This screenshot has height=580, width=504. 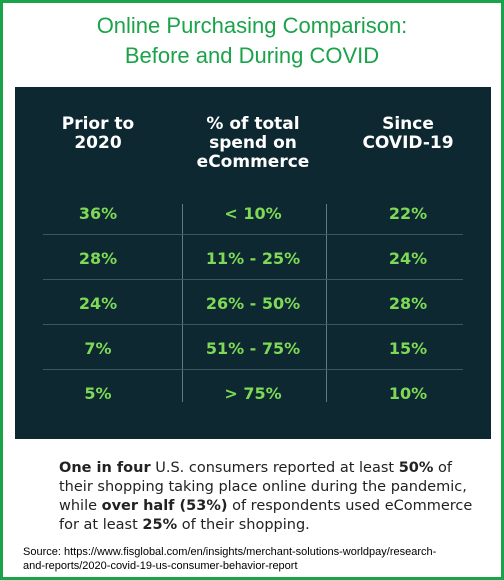 What do you see at coordinates (274, 468) in the screenshot?
I see `summary-text: U.S. consumers reported at least` at bounding box center [274, 468].